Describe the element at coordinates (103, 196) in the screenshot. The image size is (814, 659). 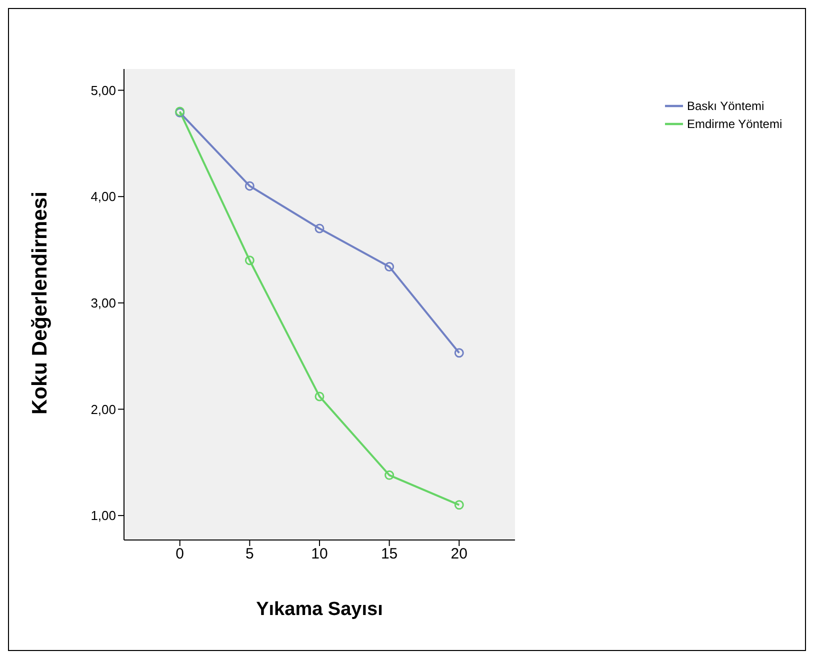
I see `y-tick-label: 4,00` at that location.